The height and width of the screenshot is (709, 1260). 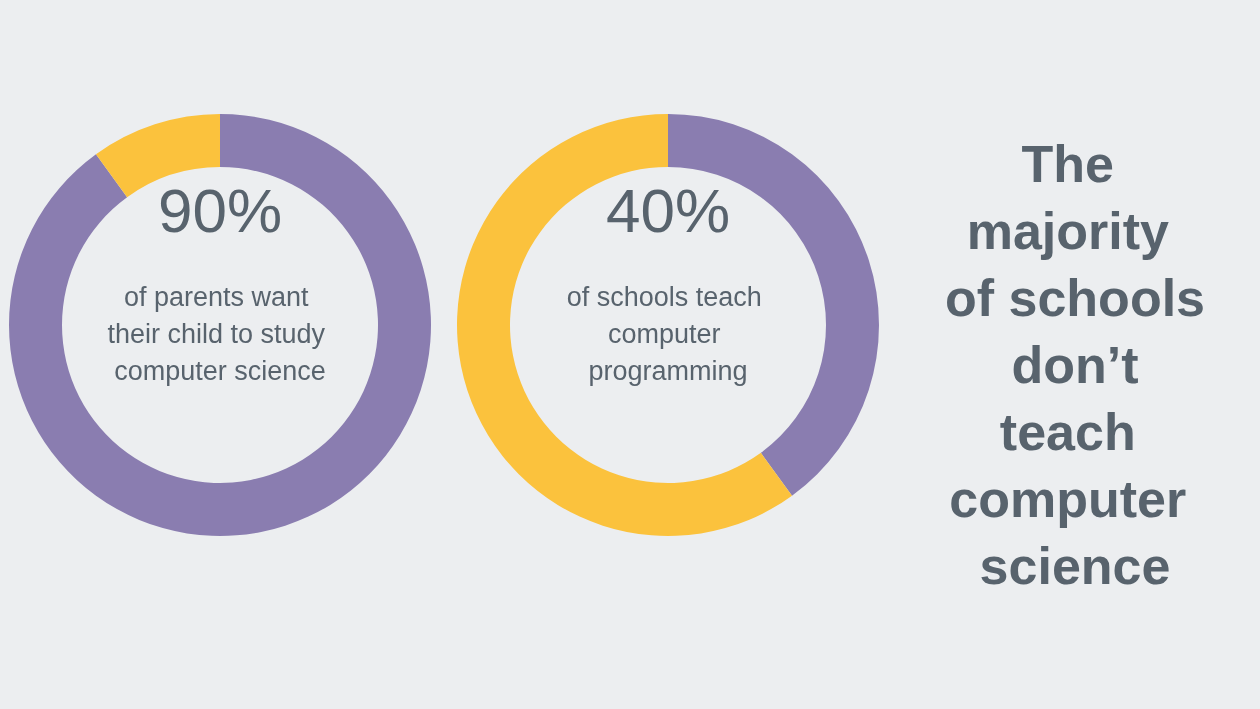 What do you see at coordinates (668, 333) in the screenshot?
I see `text: of schools teach computer programming` at bounding box center [668, 333].